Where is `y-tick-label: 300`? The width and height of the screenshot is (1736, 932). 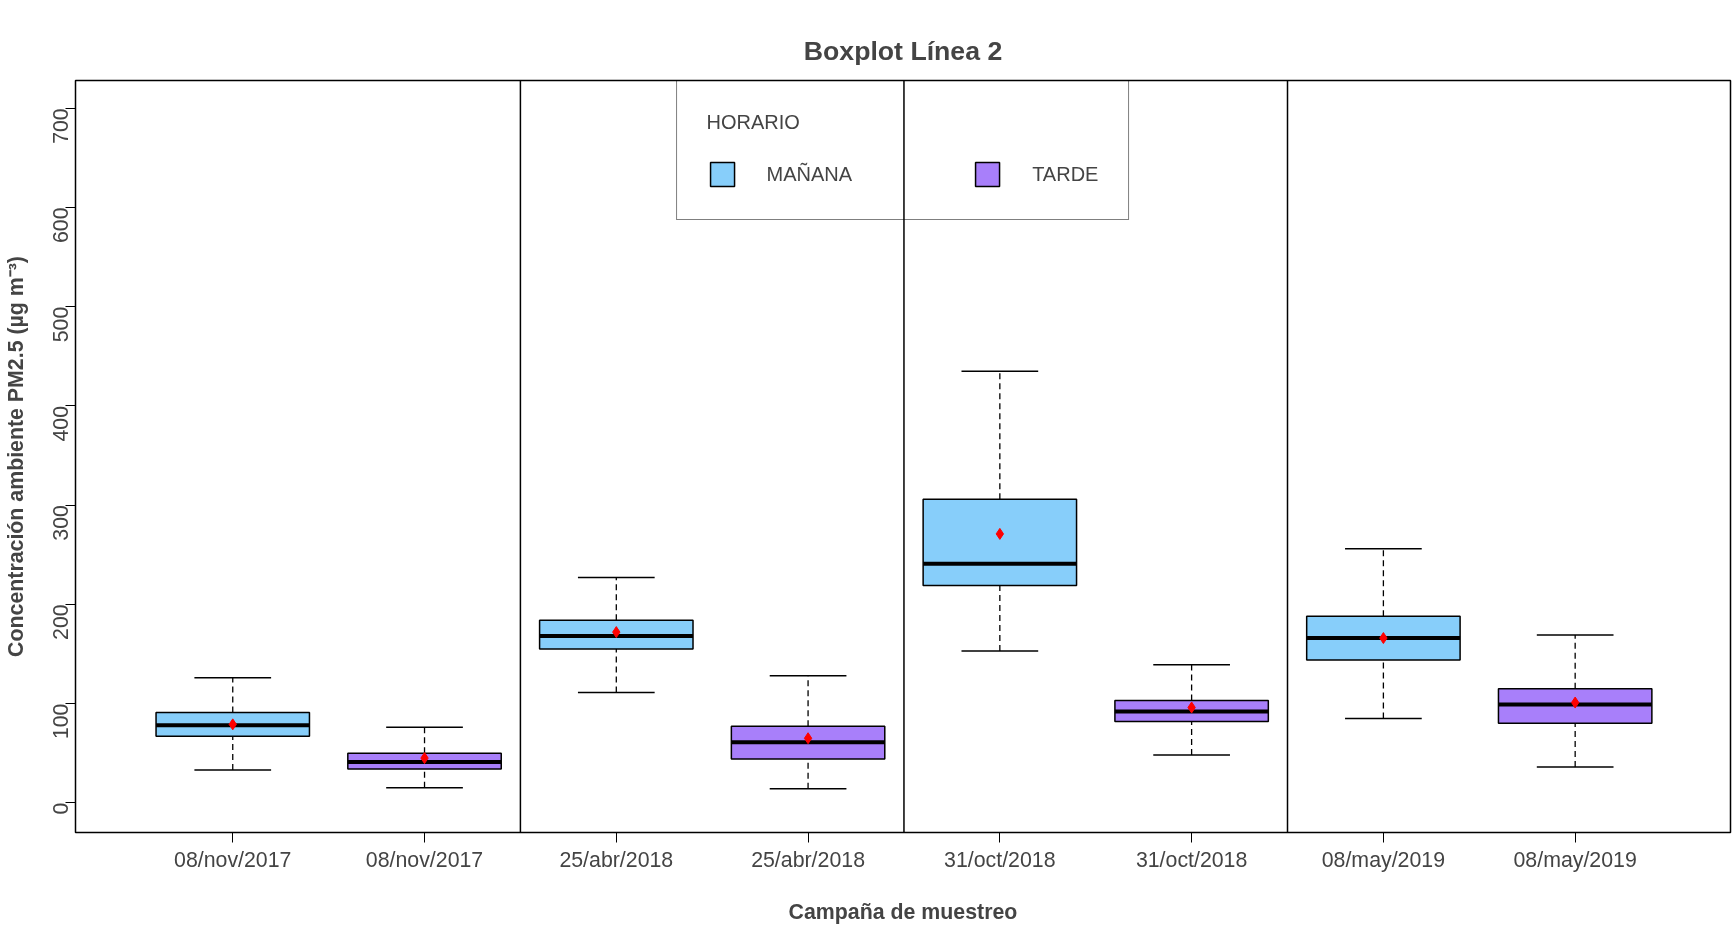 y-tick-label: 300 is located at coordinates (61, 522).